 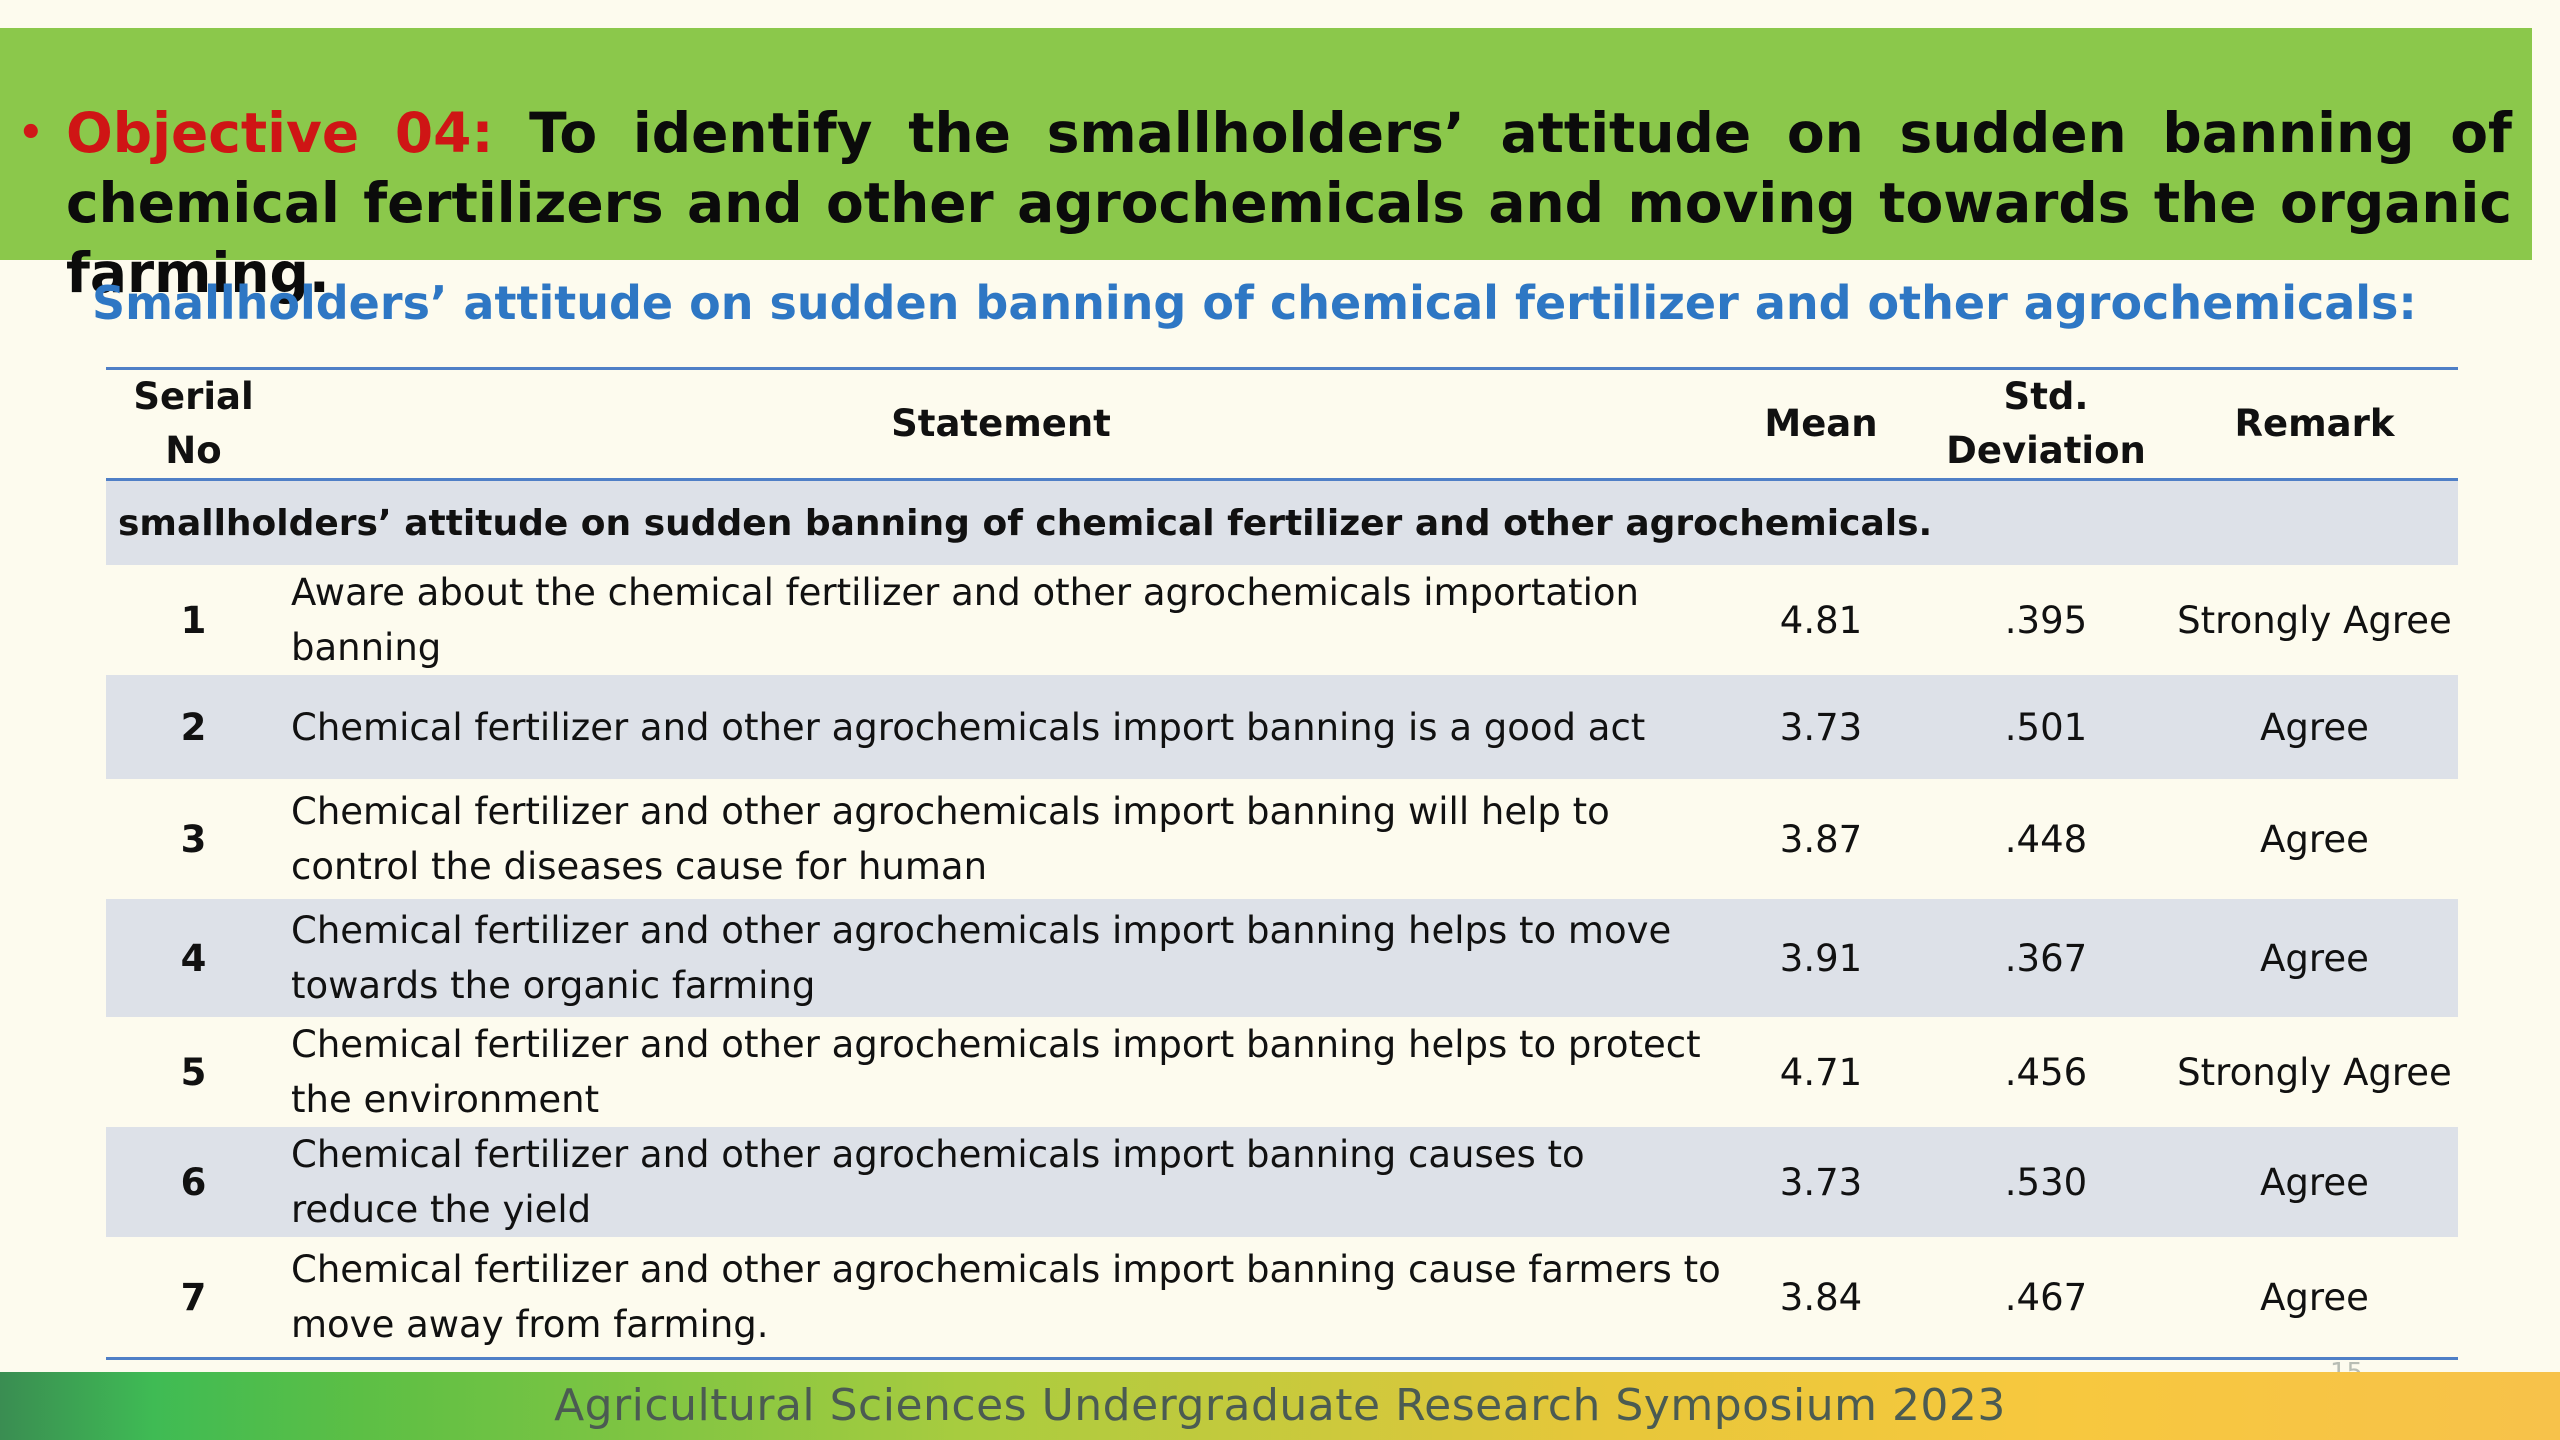 What do you see at coordinates (193, 620) in the screenshot?
I see `serial-no-cell: 1` at bounding box center [193, 620].